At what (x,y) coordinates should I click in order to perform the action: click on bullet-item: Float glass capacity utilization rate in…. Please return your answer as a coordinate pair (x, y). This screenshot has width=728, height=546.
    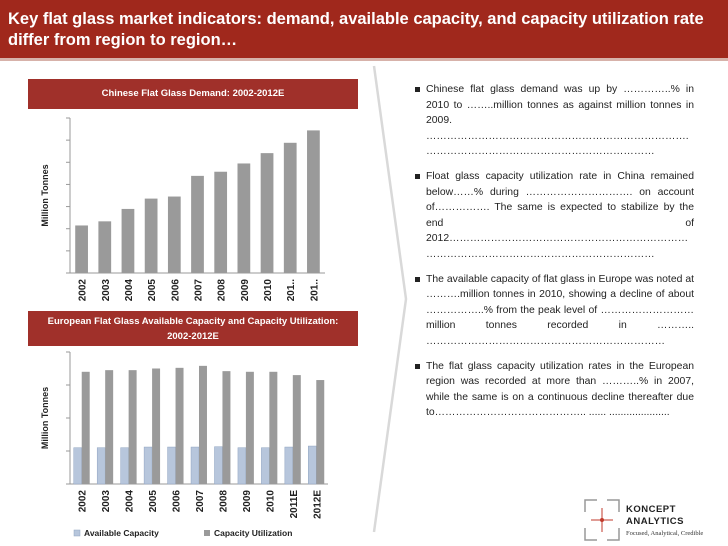
    Looking at the image, I should click on (554, 216).